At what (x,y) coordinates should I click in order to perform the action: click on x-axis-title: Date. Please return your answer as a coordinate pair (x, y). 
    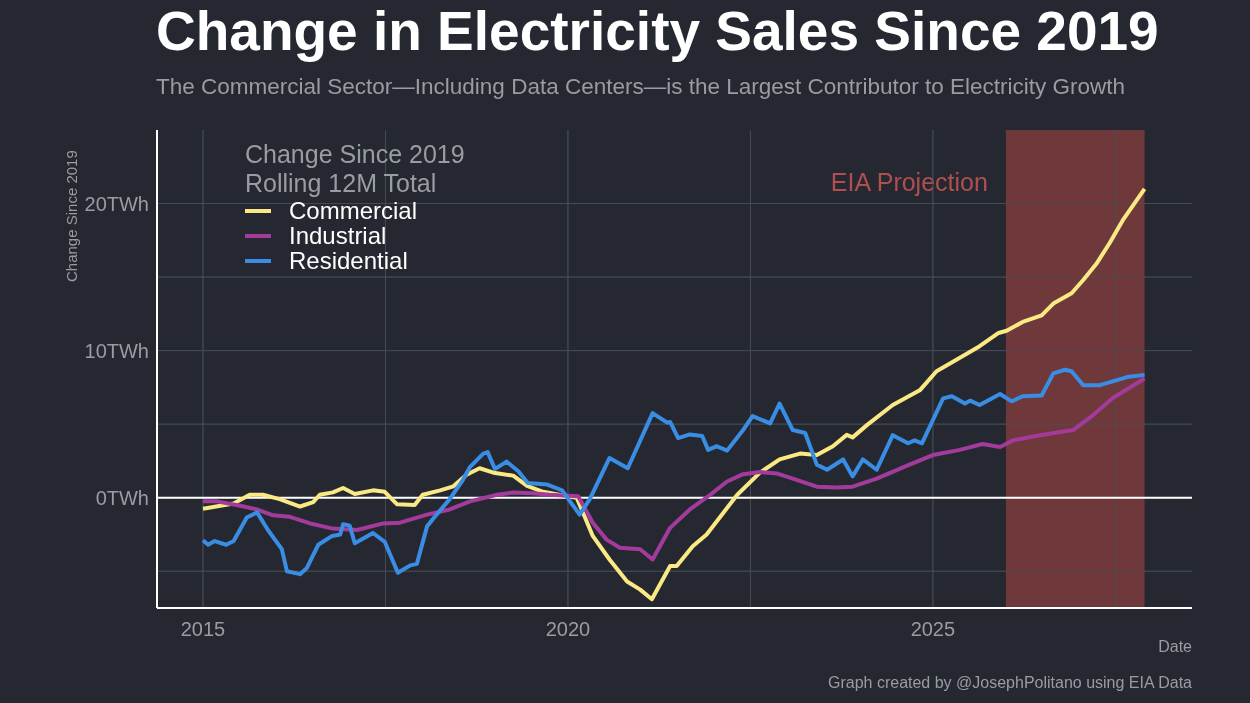
    Looking at the image, I should click on (1175, 647).